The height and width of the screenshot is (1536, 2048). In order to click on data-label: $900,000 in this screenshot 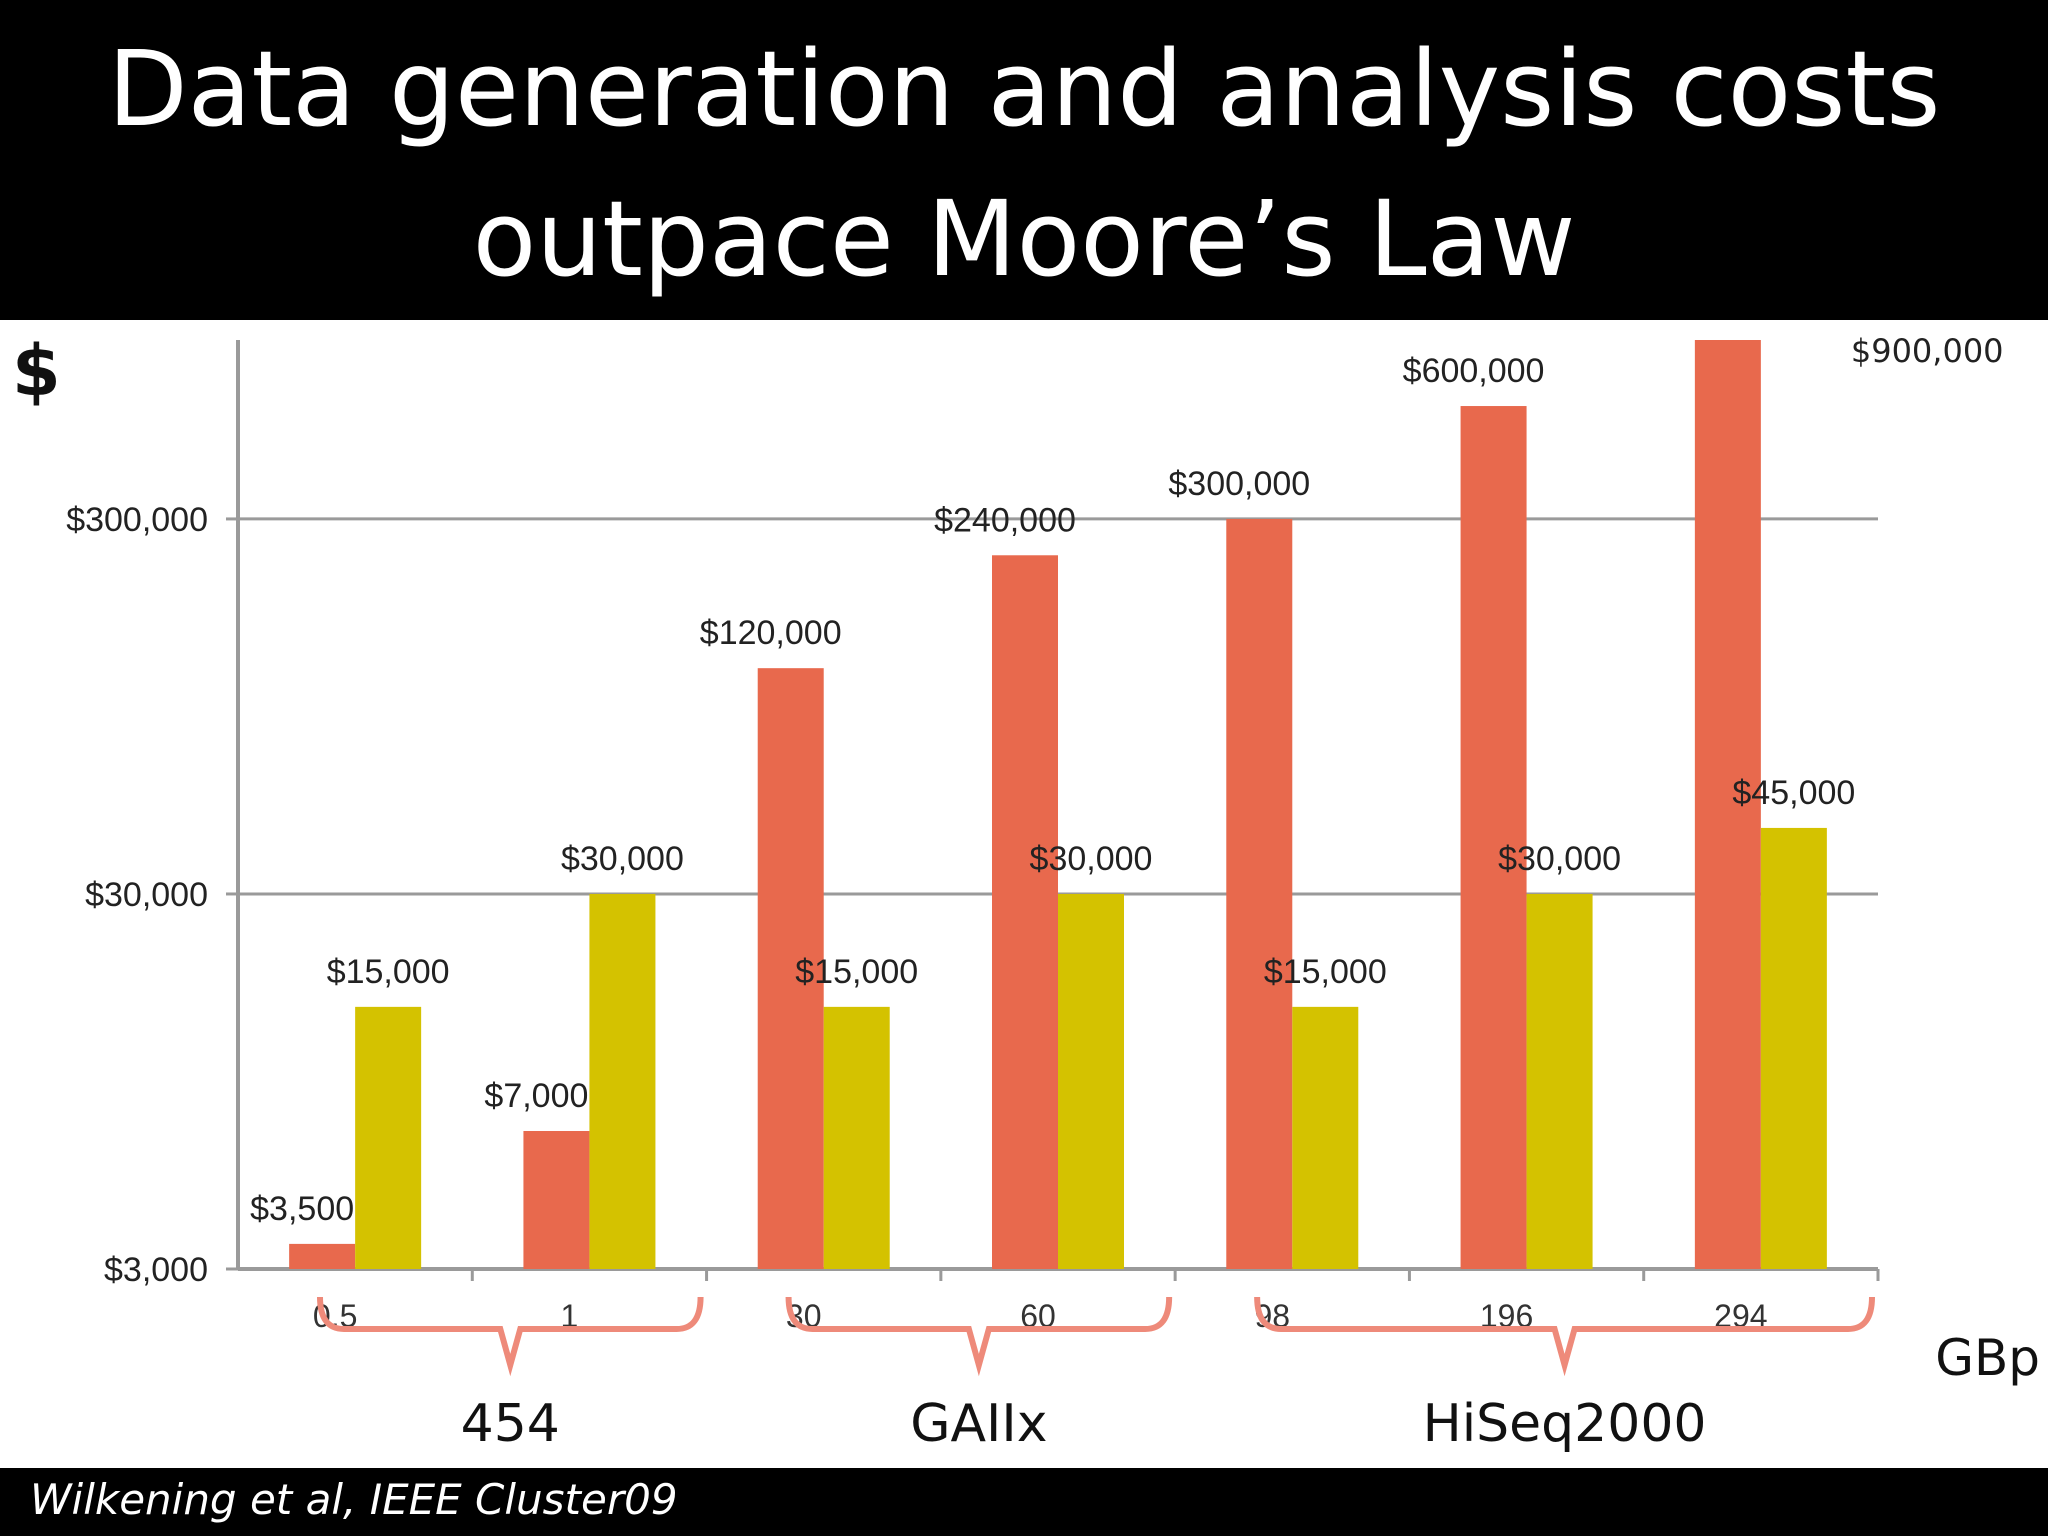, I will do `click(1927, 351)`.